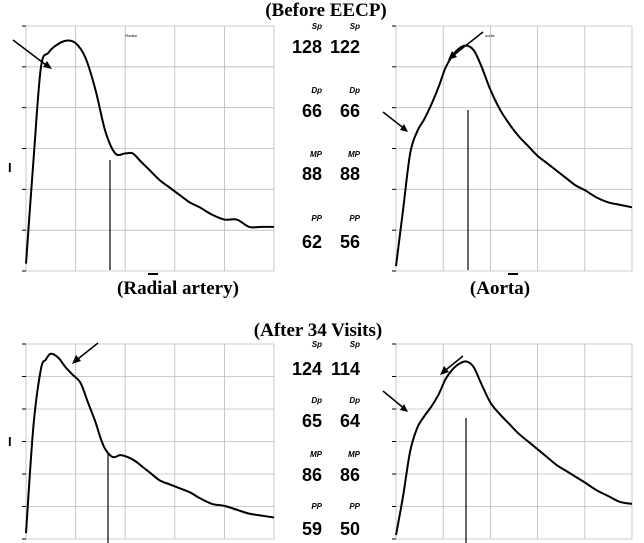 This screenshot has width=644, height=543. What do you see at coordinates (311, 421) in the screenshot?
I see `dp-value: 65` at bounding box center [311, 421].